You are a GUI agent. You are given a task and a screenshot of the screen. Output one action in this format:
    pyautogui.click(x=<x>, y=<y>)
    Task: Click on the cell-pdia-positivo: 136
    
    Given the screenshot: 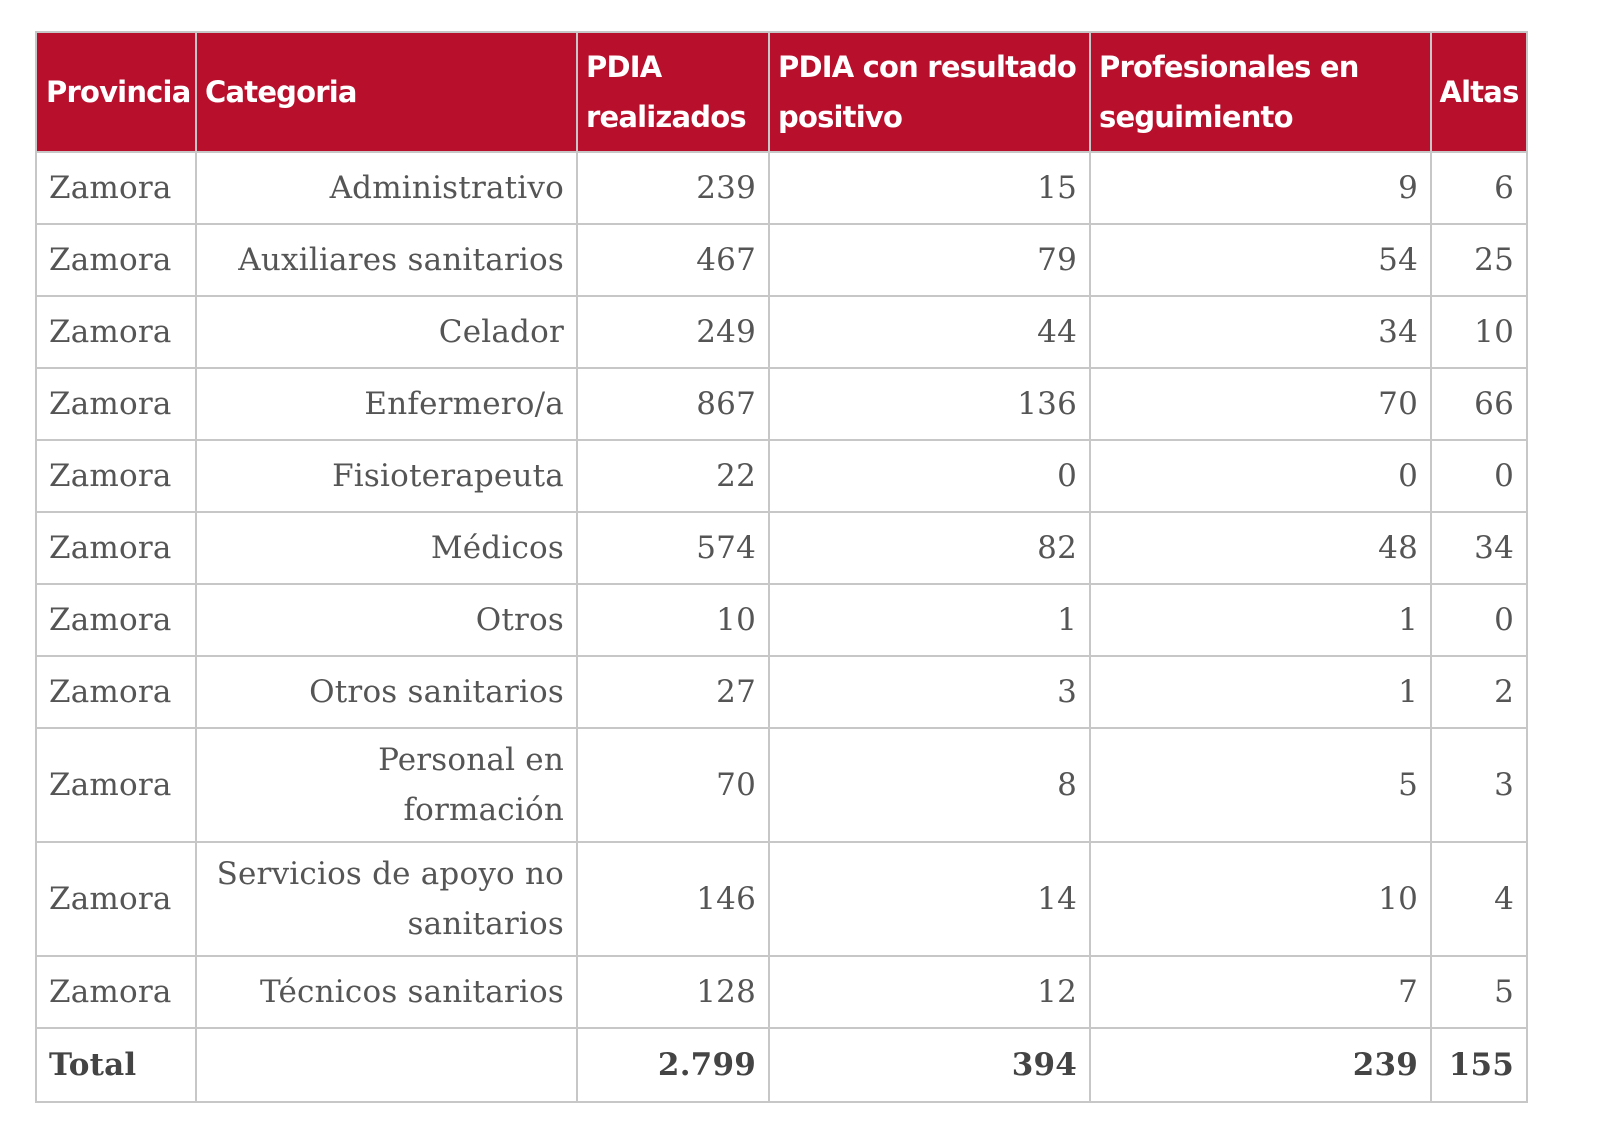 What is the action you would take?
    pyautogui.click(x=929, y=404)
    